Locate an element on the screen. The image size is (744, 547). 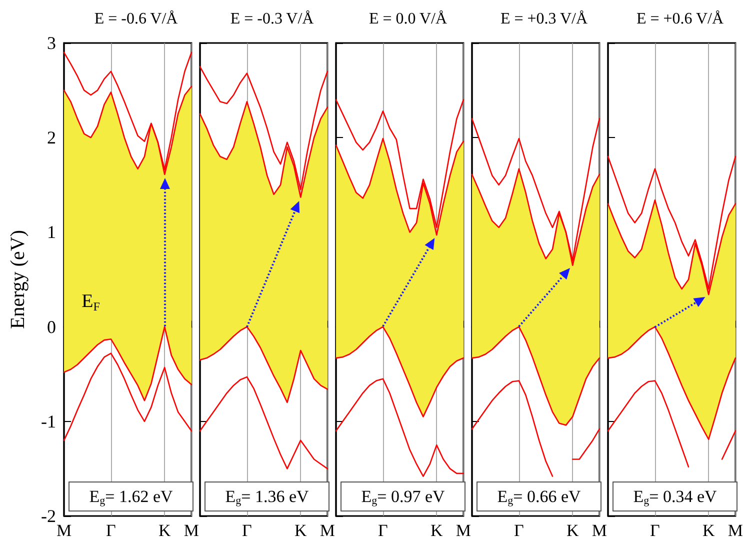
chart-title: E = +0.3 V/Å is located at coordinates (544, 19).